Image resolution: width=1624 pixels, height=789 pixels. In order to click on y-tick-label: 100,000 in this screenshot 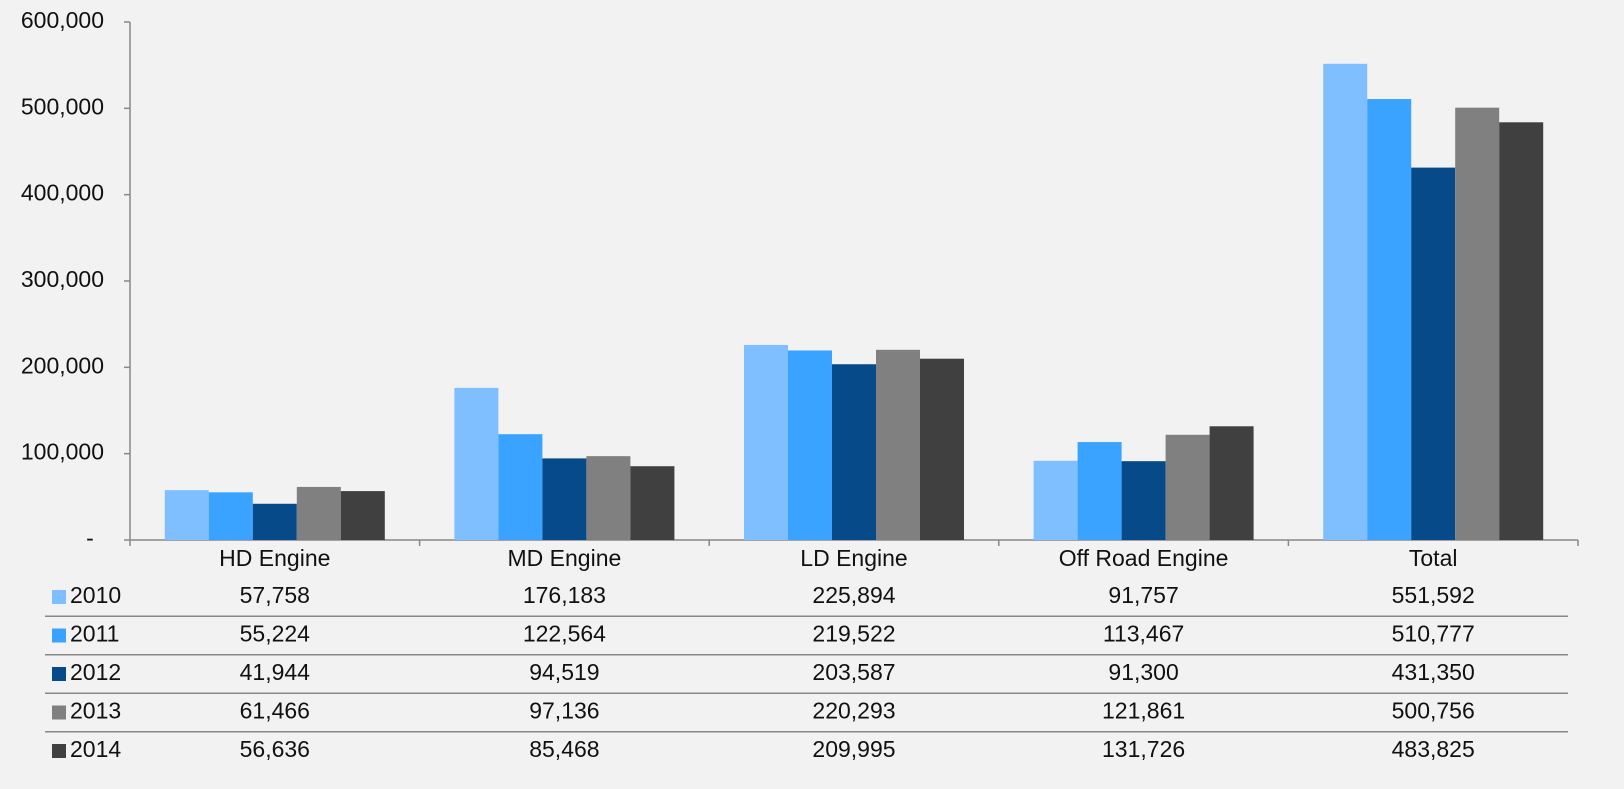, I will do `click(62, 452)`.